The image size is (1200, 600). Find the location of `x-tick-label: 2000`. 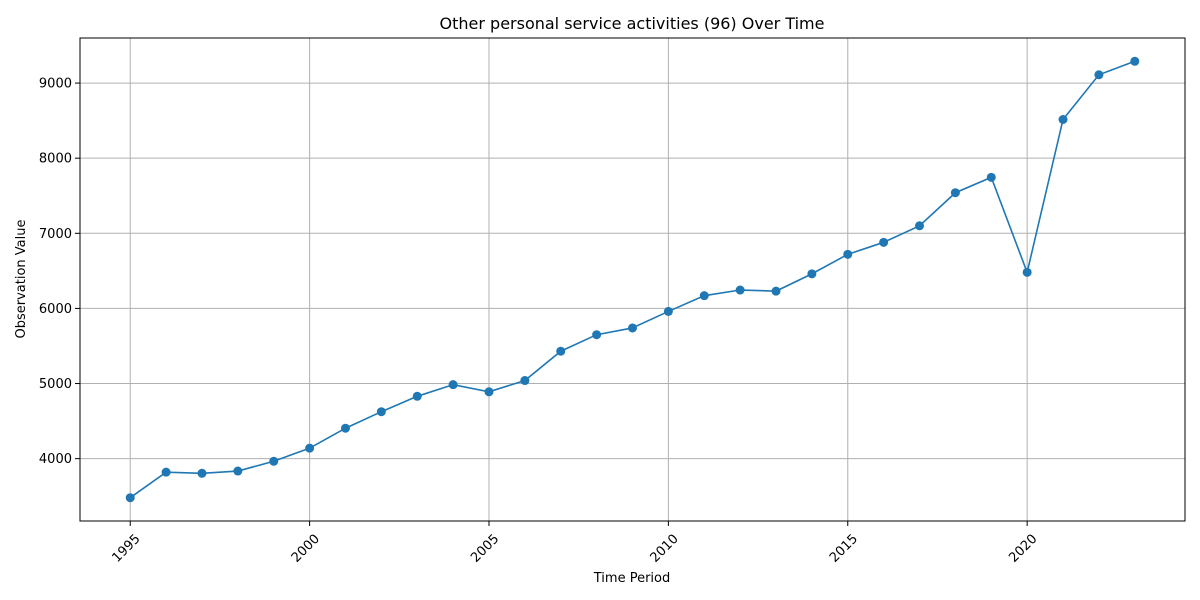

x-tick-label: 2000 is located at coordinates (306, 549).